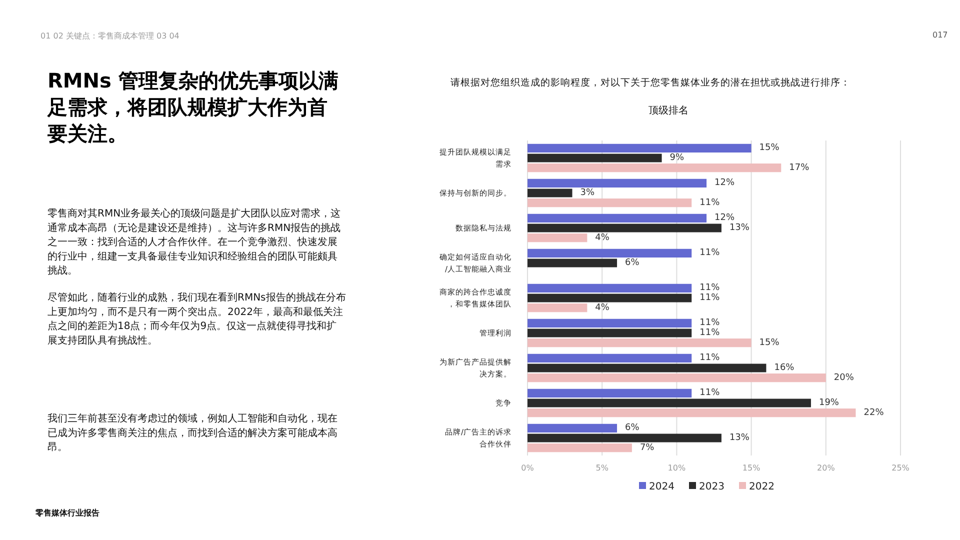  What do you see at coordinates (587, 193) in the screenshot?
I see `data-label: 3%` at bounding box center [587, 193].